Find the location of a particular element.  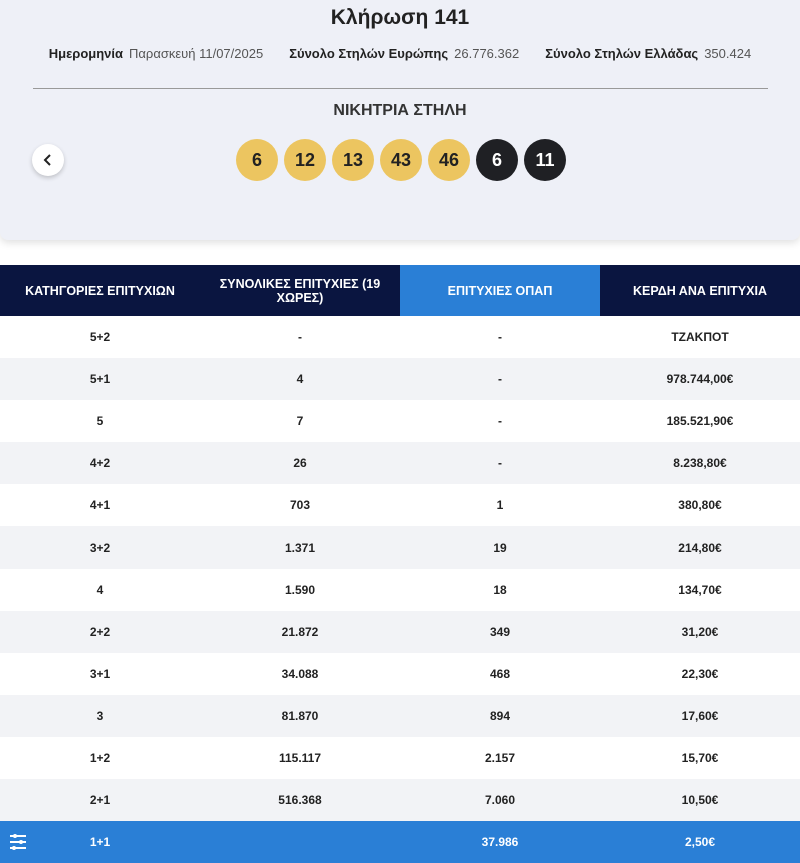

table-cell: 1.590 is located at coordinates (300, 589).